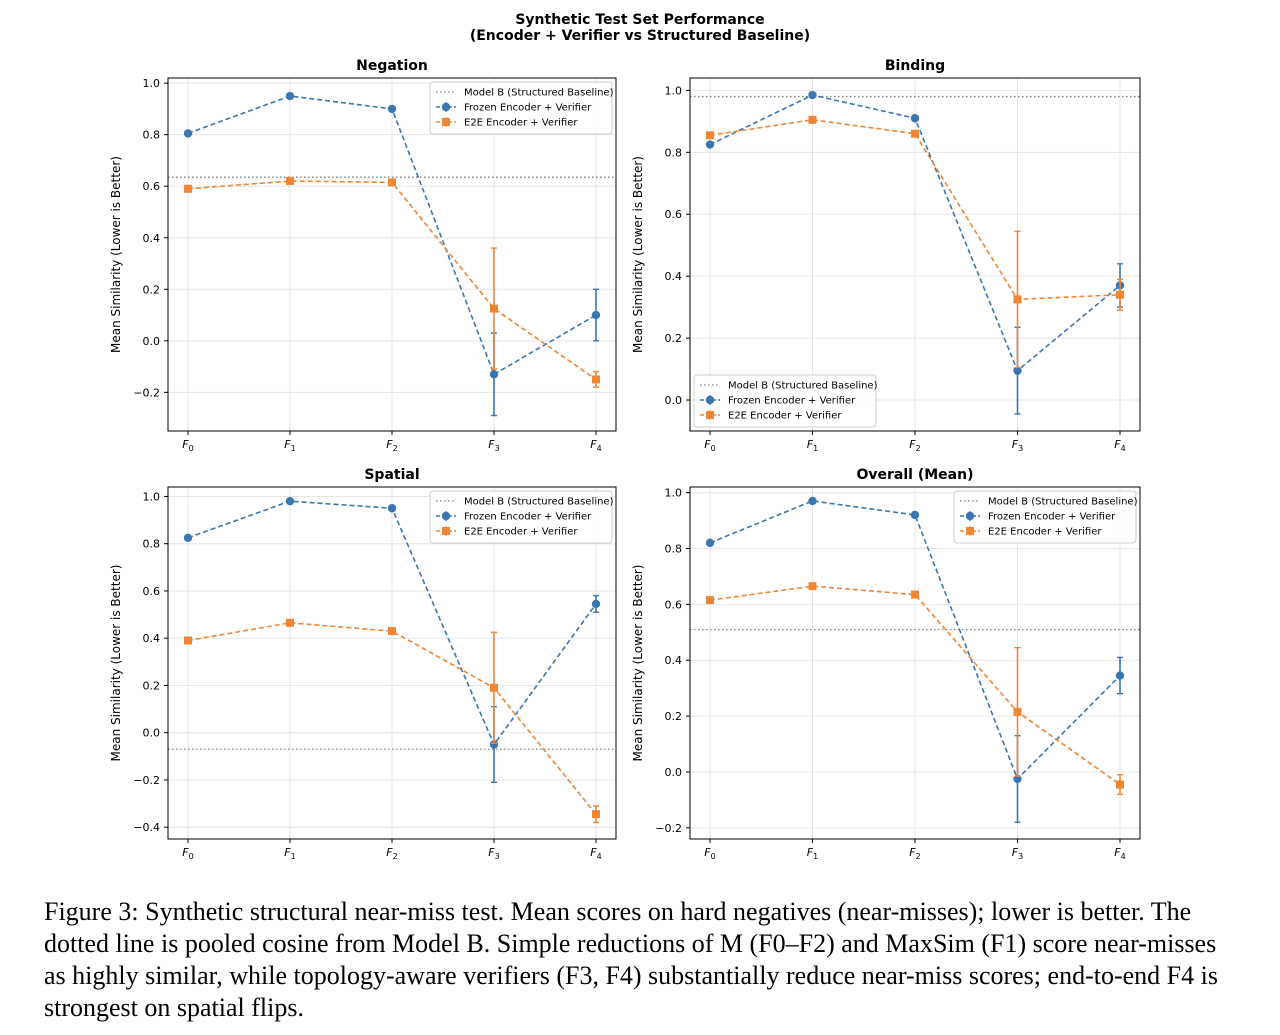 The image size is (1280, 1035). Describe the element at coordinates (391, 475) in the screenshot. I see `panel-title: Spatial` at that location.